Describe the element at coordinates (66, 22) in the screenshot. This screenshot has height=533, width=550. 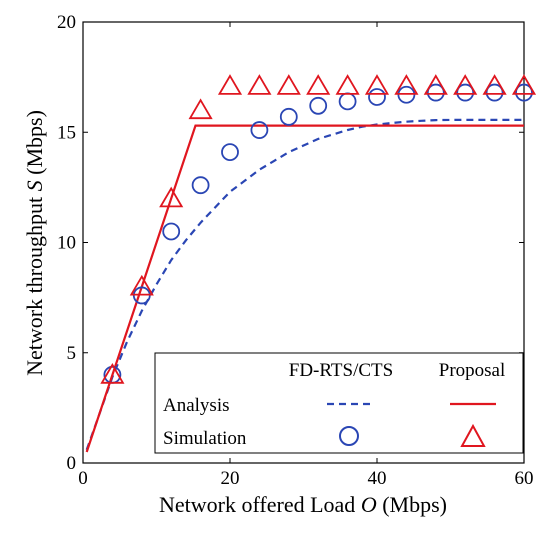
I see `y-tick-label: 20` at that location.